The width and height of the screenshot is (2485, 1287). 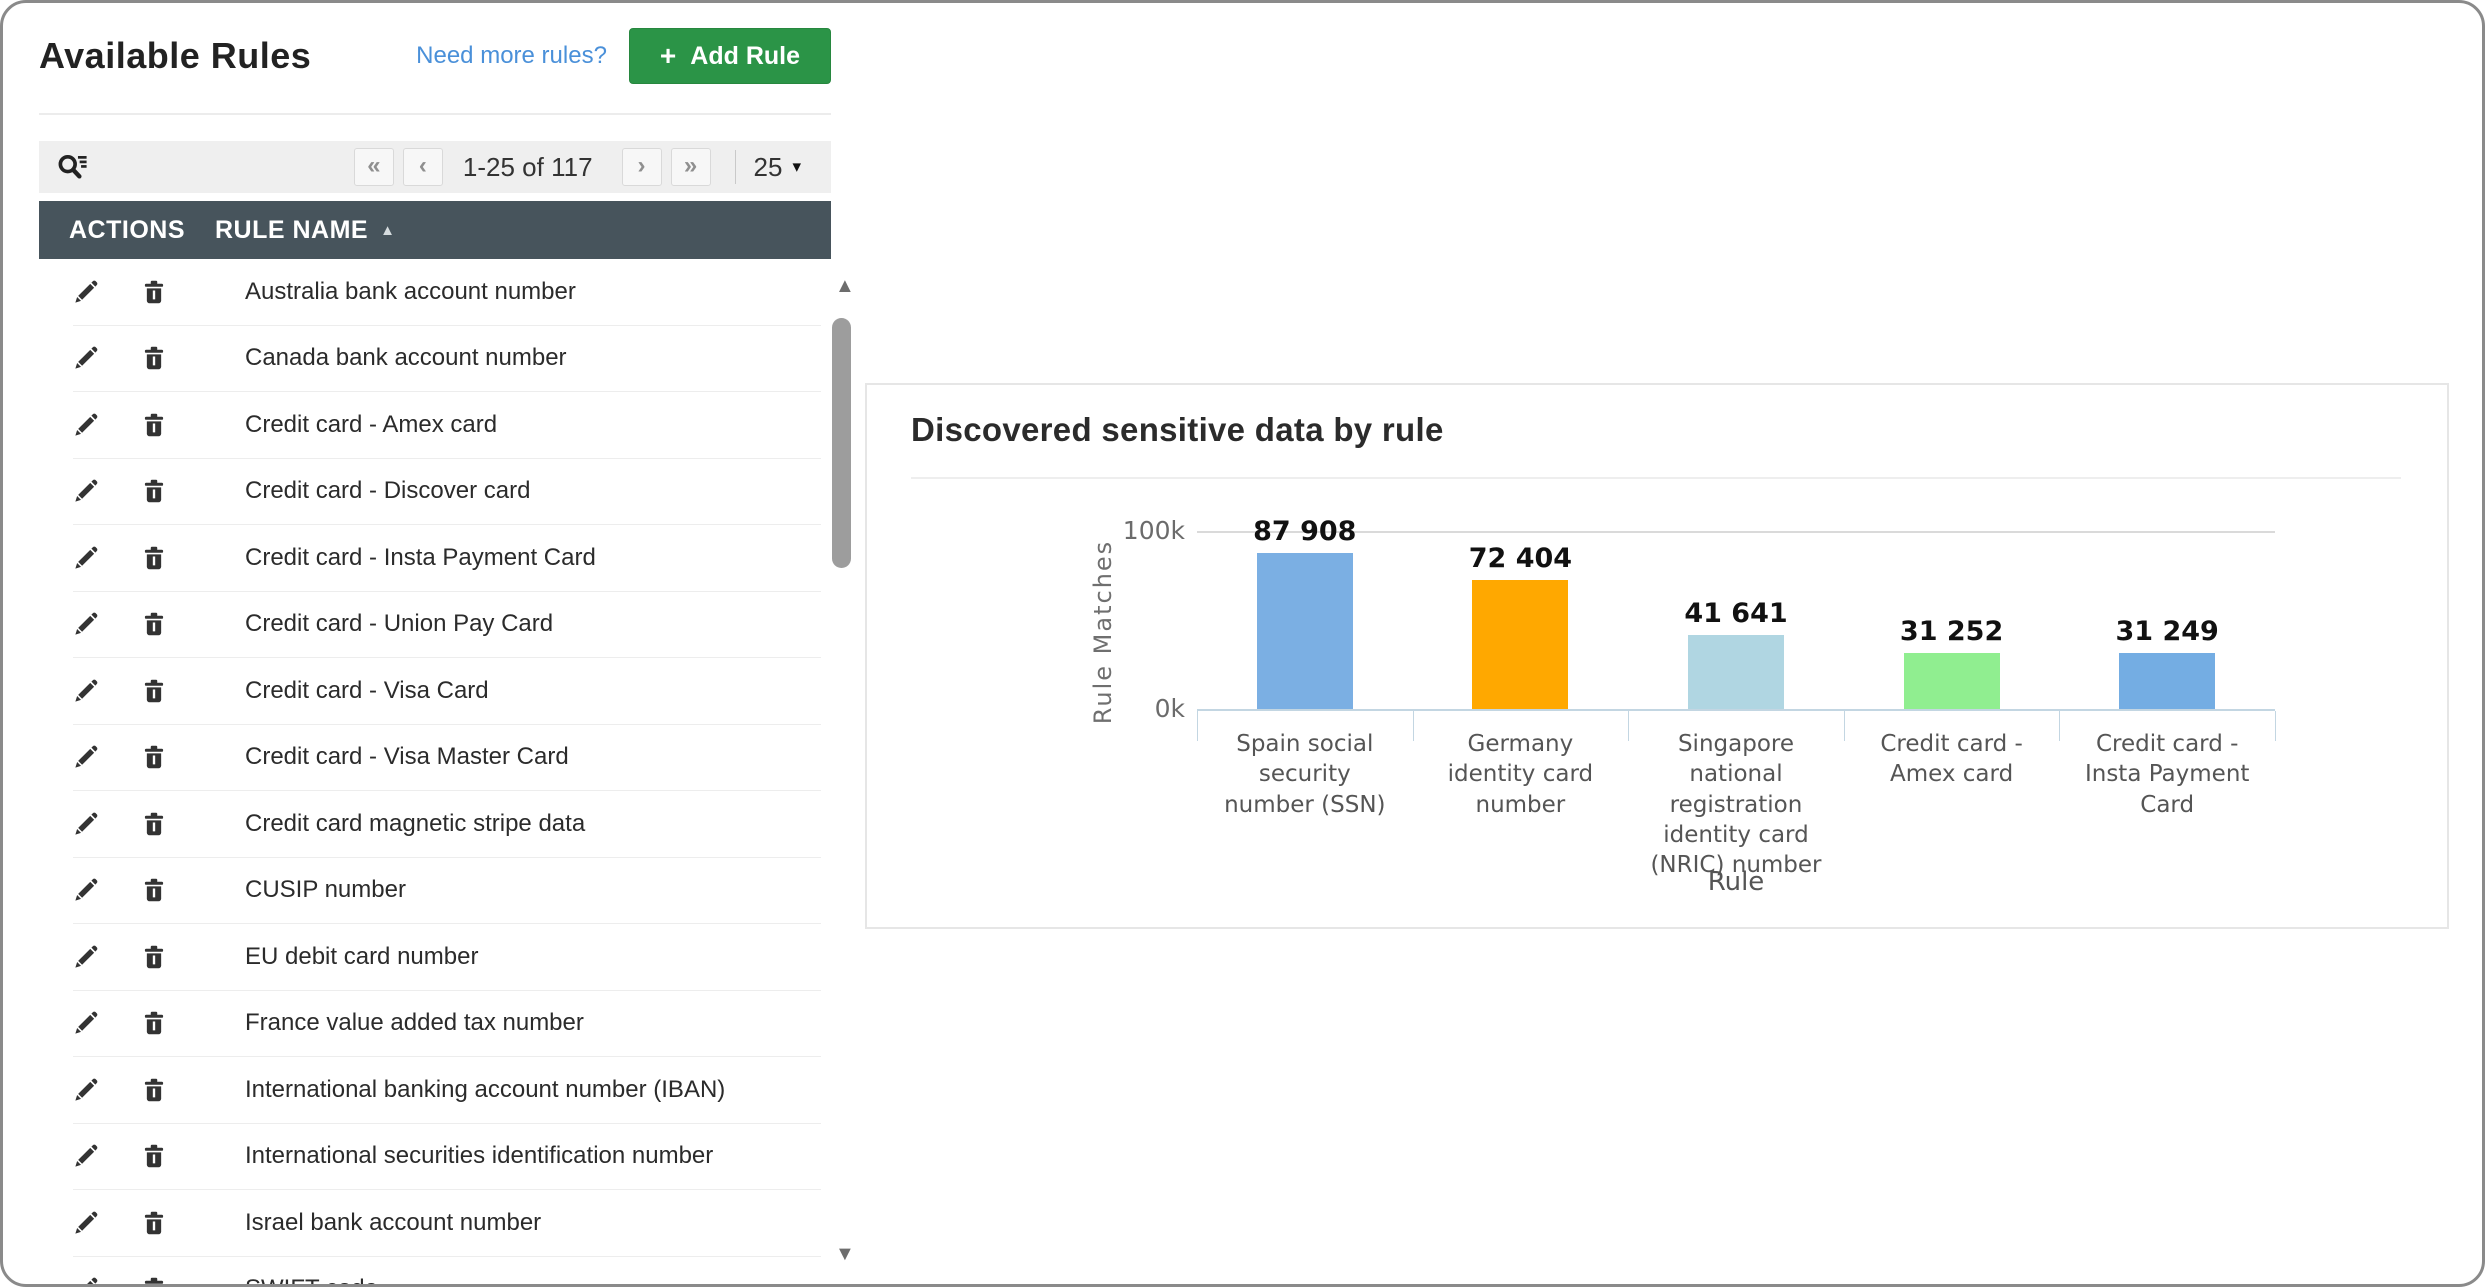 What do you see at coordinates (511, 55) in the screenshot?
I see `need-more-rules-link: Need more rules?` at bounding box center [511, 55].